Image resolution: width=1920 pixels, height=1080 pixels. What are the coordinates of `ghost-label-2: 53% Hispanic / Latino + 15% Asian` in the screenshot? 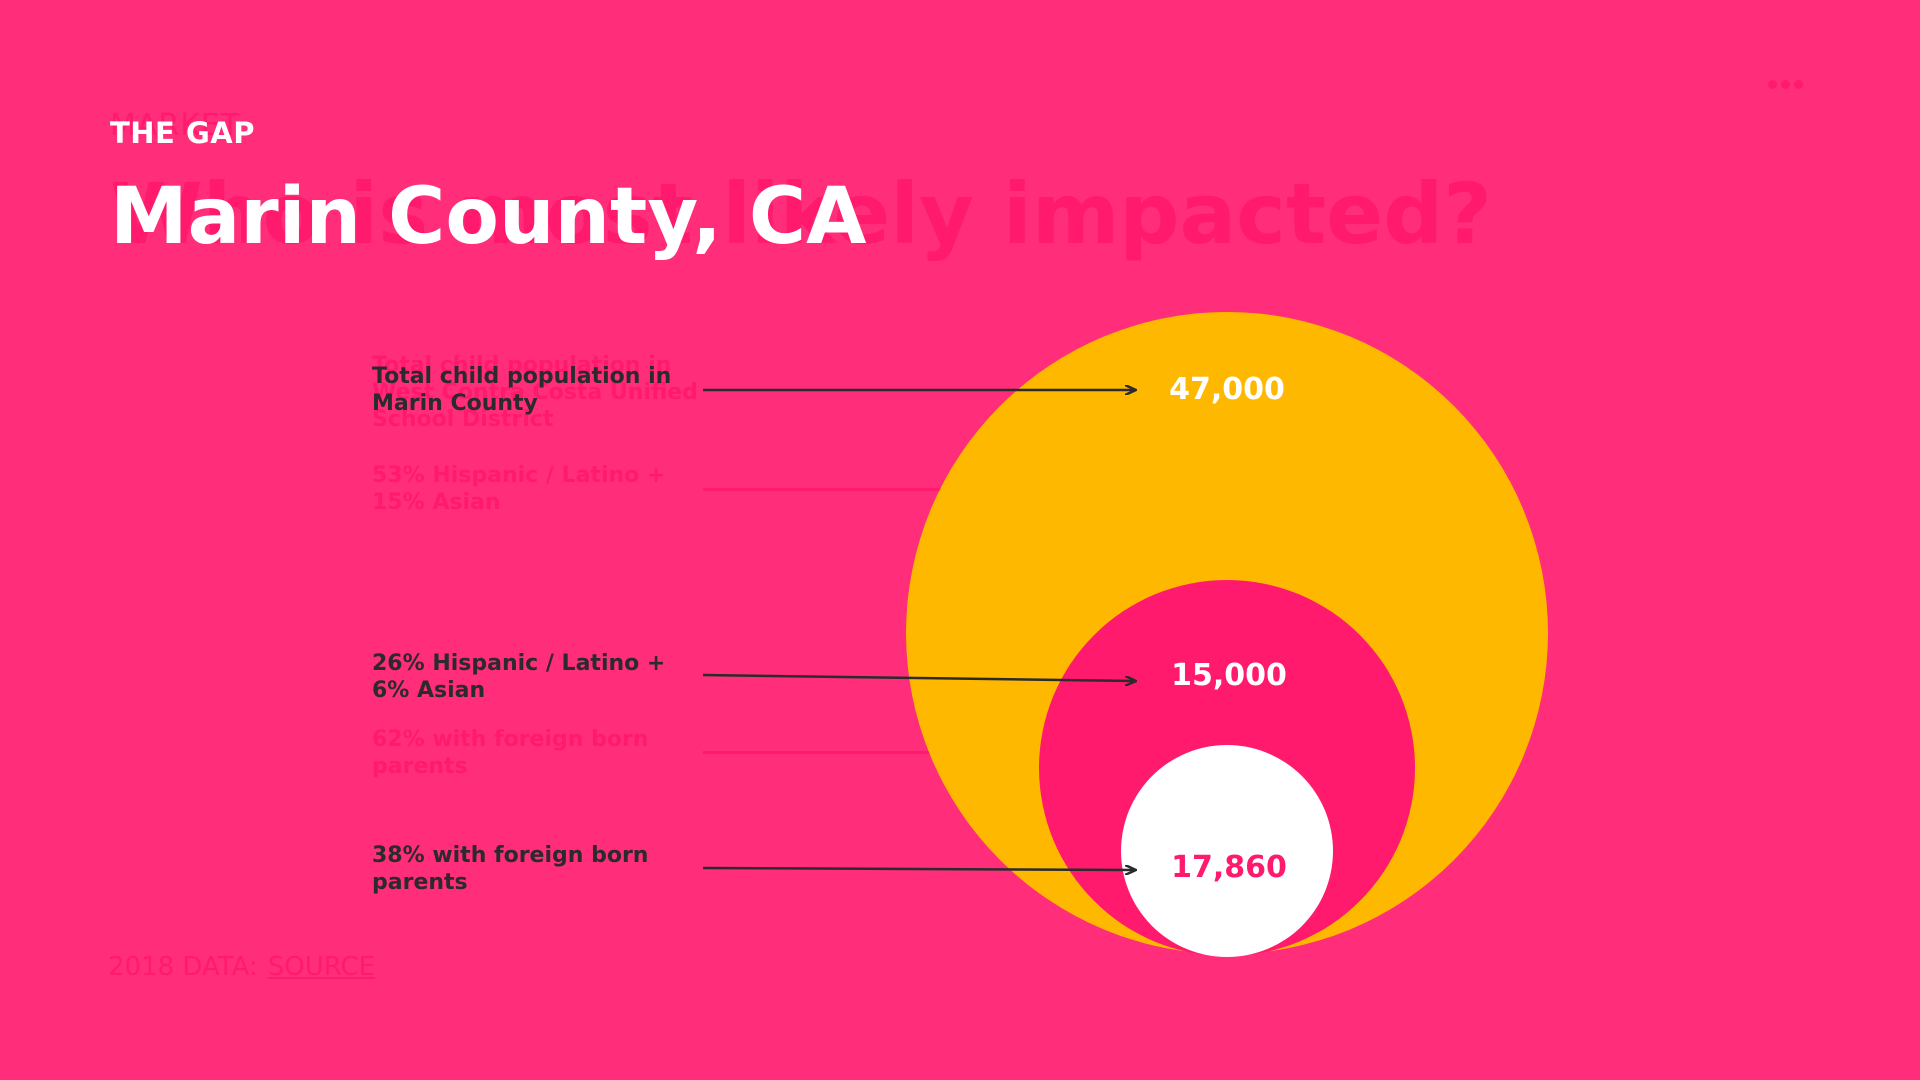 It's located at (519, 489).